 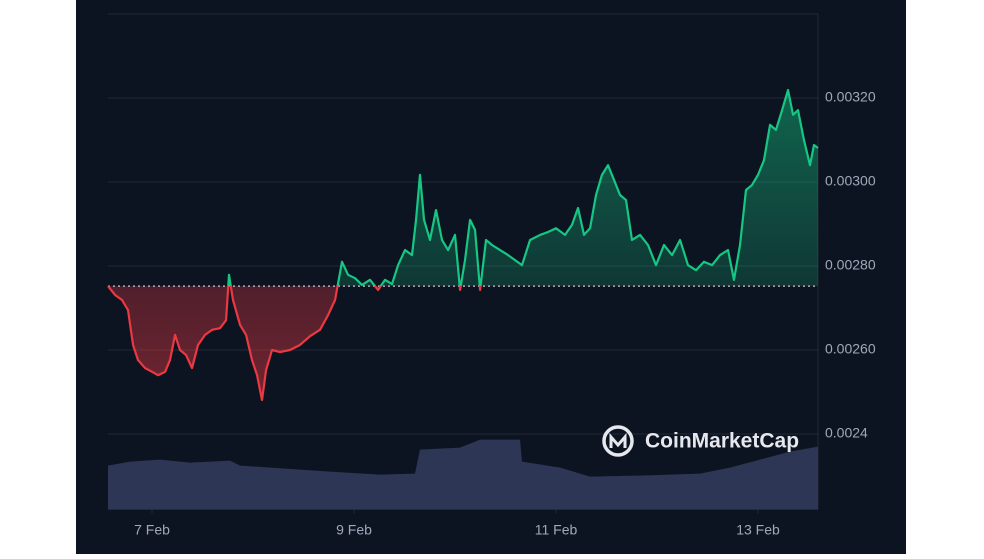 I want to click on volume, so click(x=463, y=474).